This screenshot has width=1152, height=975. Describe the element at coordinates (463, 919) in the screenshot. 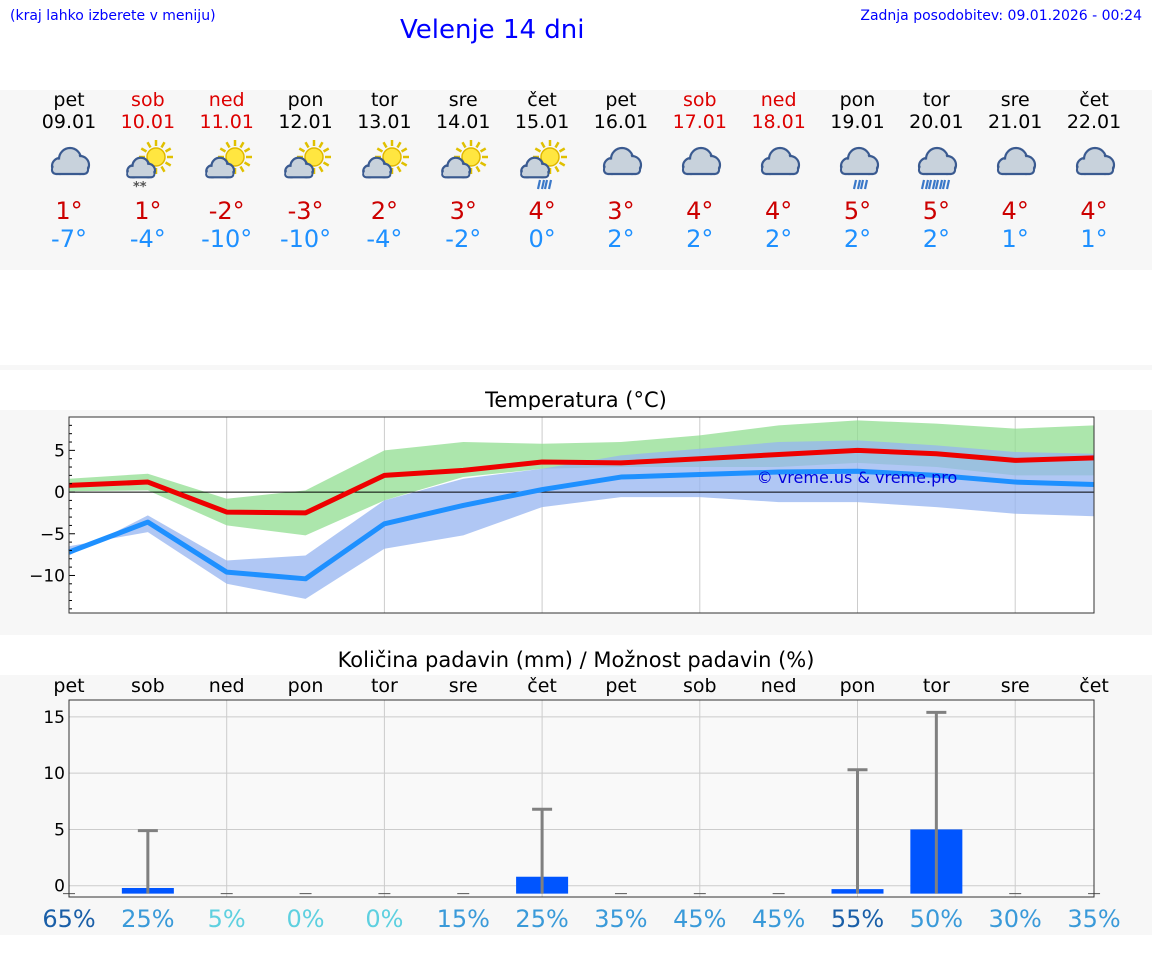

I see `probability-label: 15%` at that location.